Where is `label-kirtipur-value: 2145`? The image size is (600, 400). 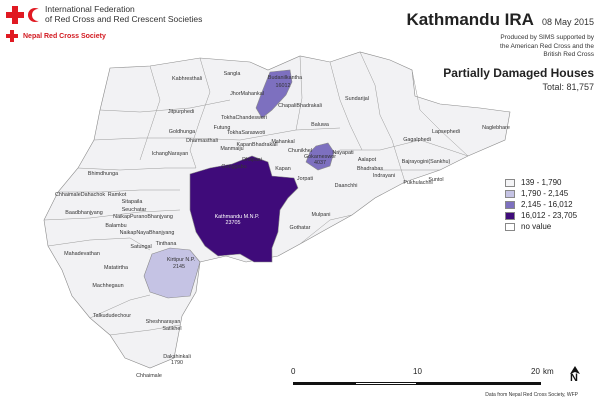 label-kirtipur-value: 2145 is located at coordinates (179, 267).